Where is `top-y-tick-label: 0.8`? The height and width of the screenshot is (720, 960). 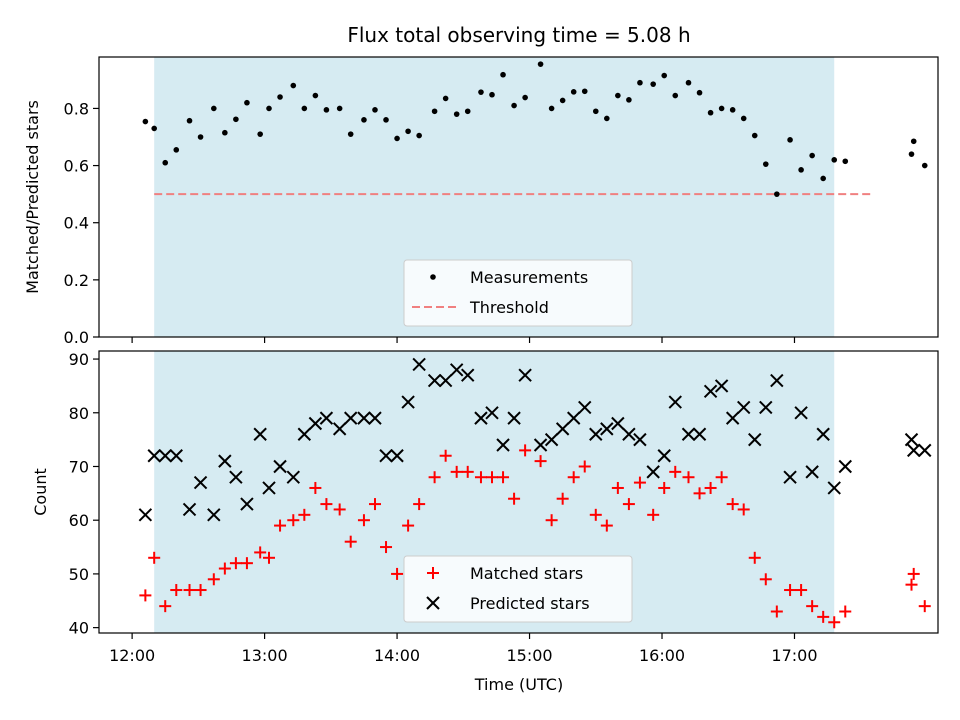 top-y-tick-label: 0.8 is located at coordinates (76, 108).